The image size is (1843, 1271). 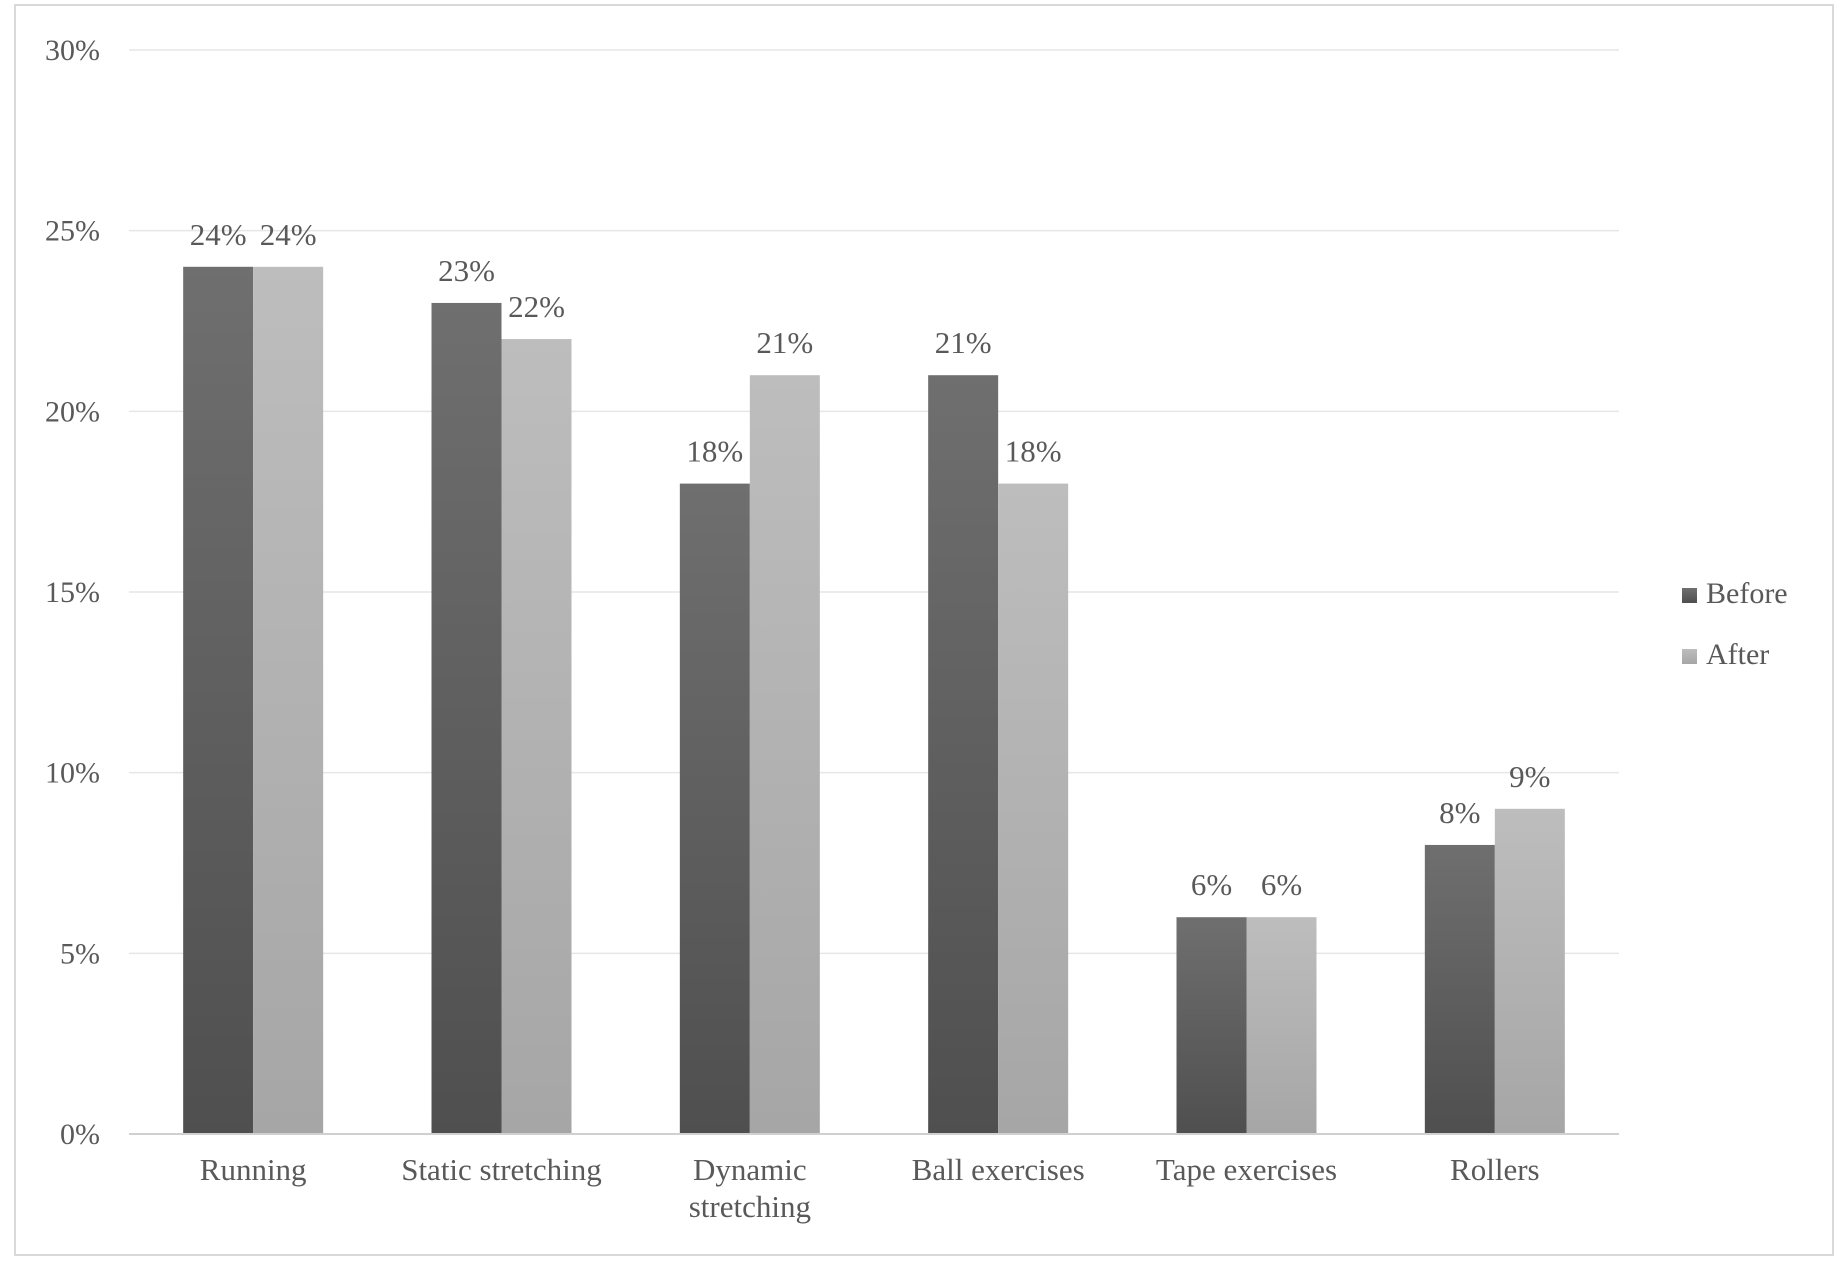 What do you see at coordinates (253, 1169) in the screenshot?
I see `x-tick-label: Running` at bounding box center [253, 1169].